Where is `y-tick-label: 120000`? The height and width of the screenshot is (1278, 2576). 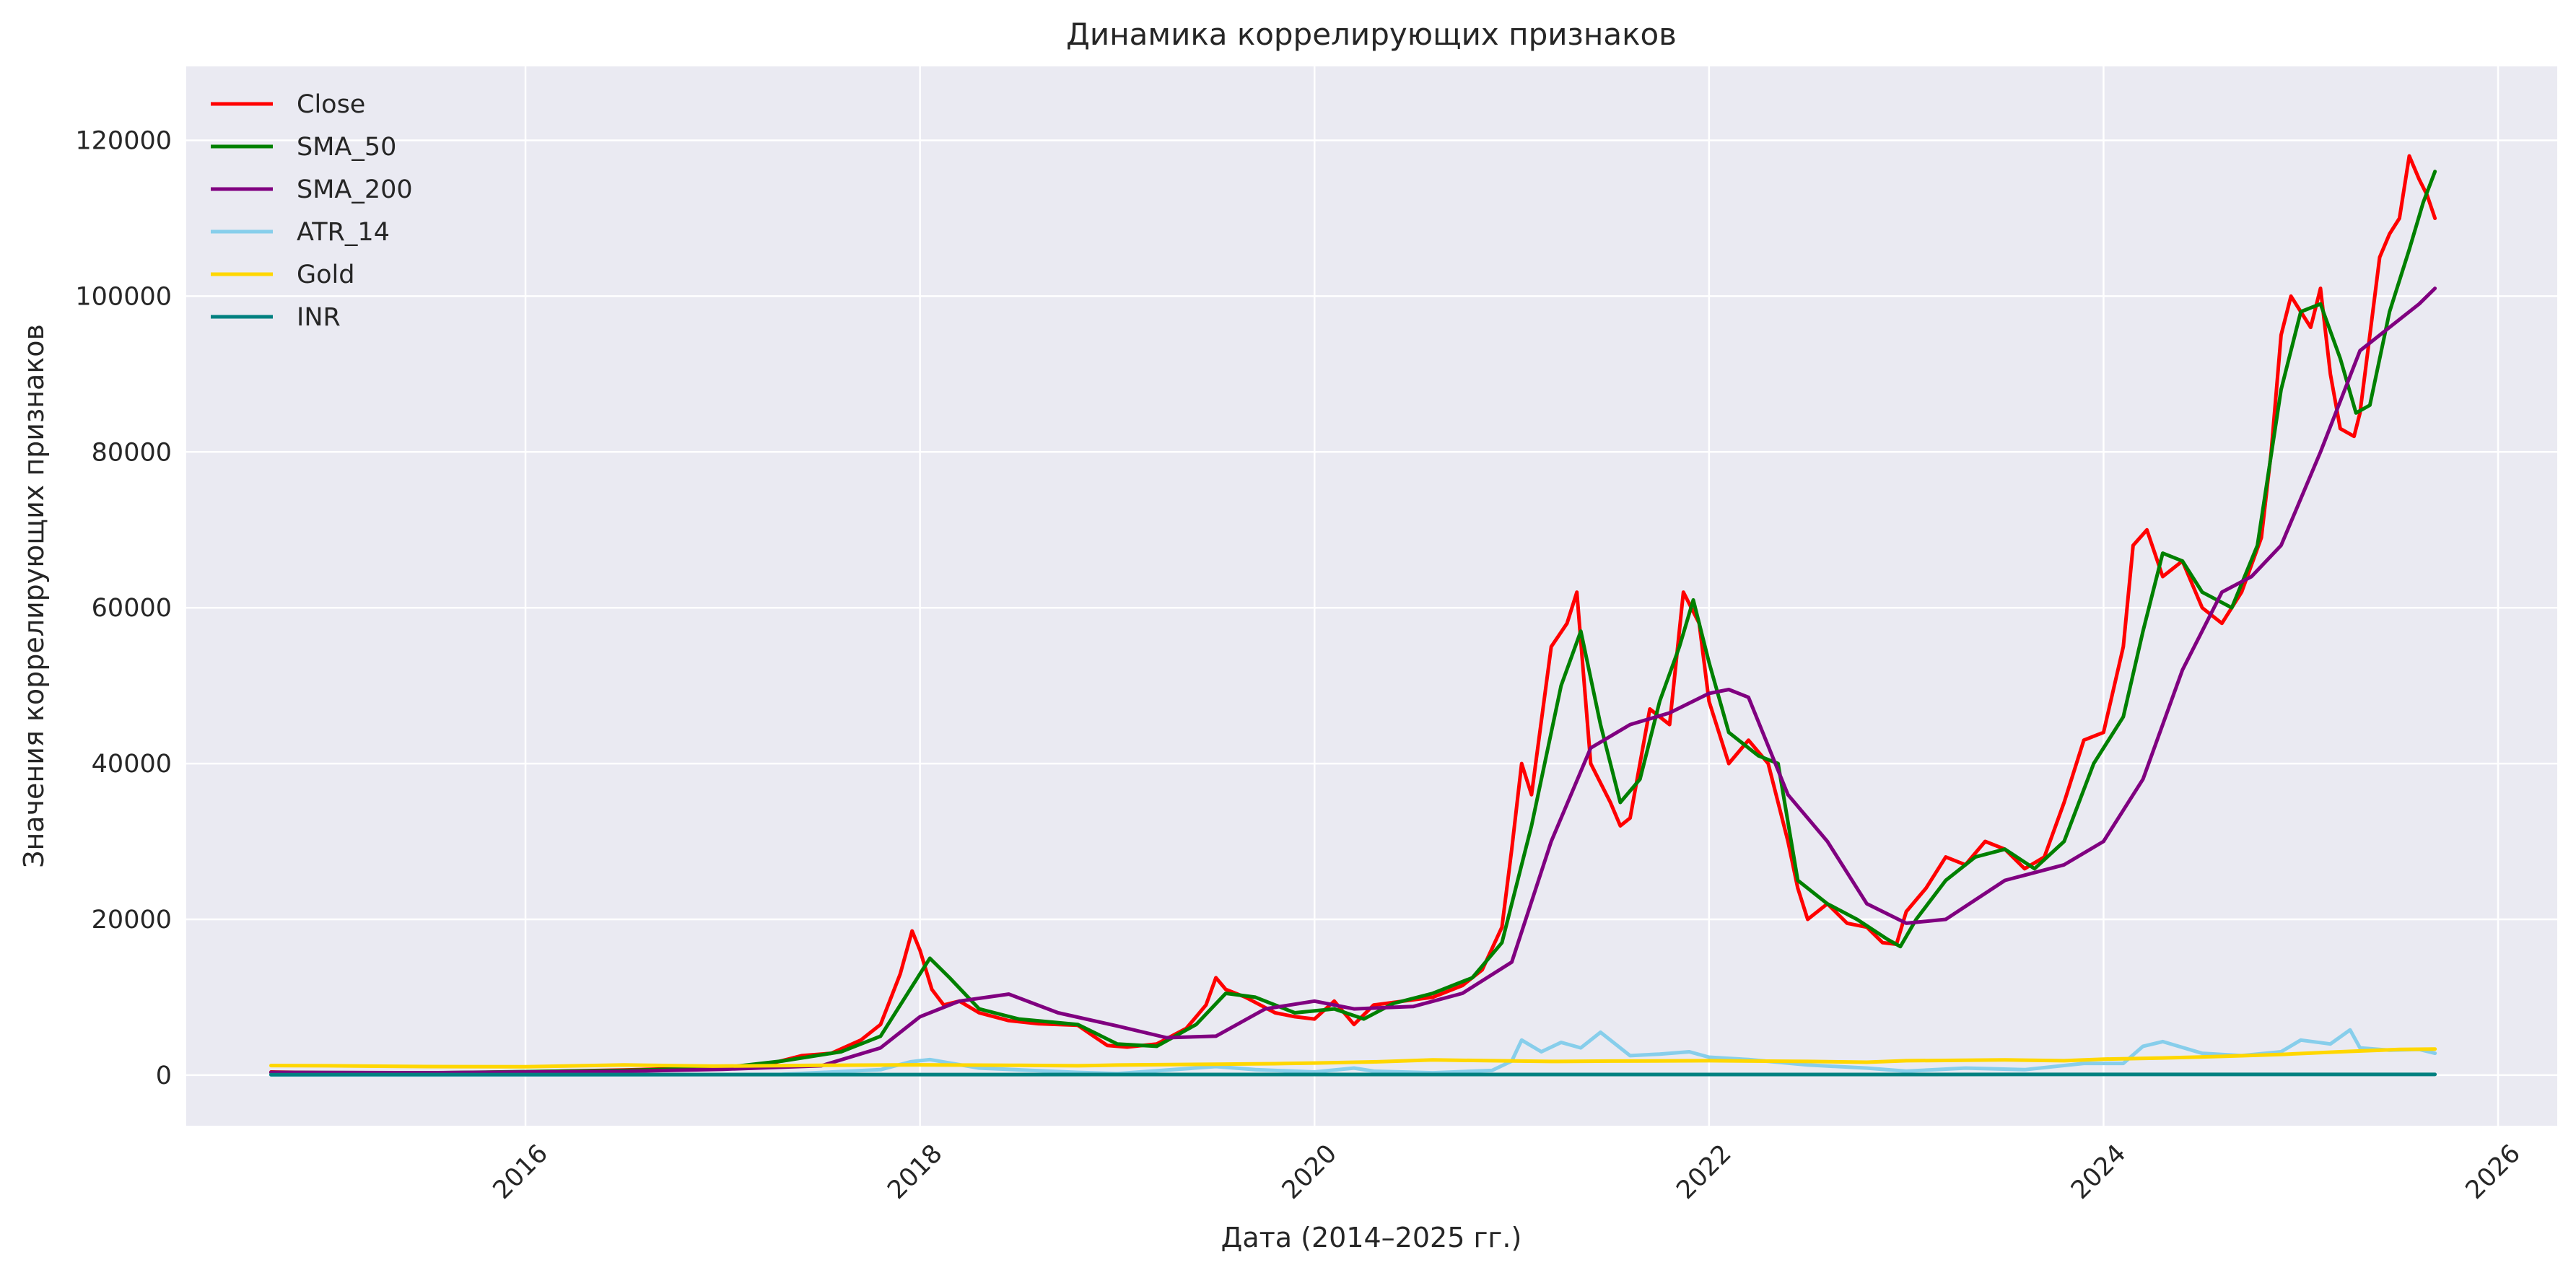
y-tick-label: 120000 is located at coordinates (123, 141).